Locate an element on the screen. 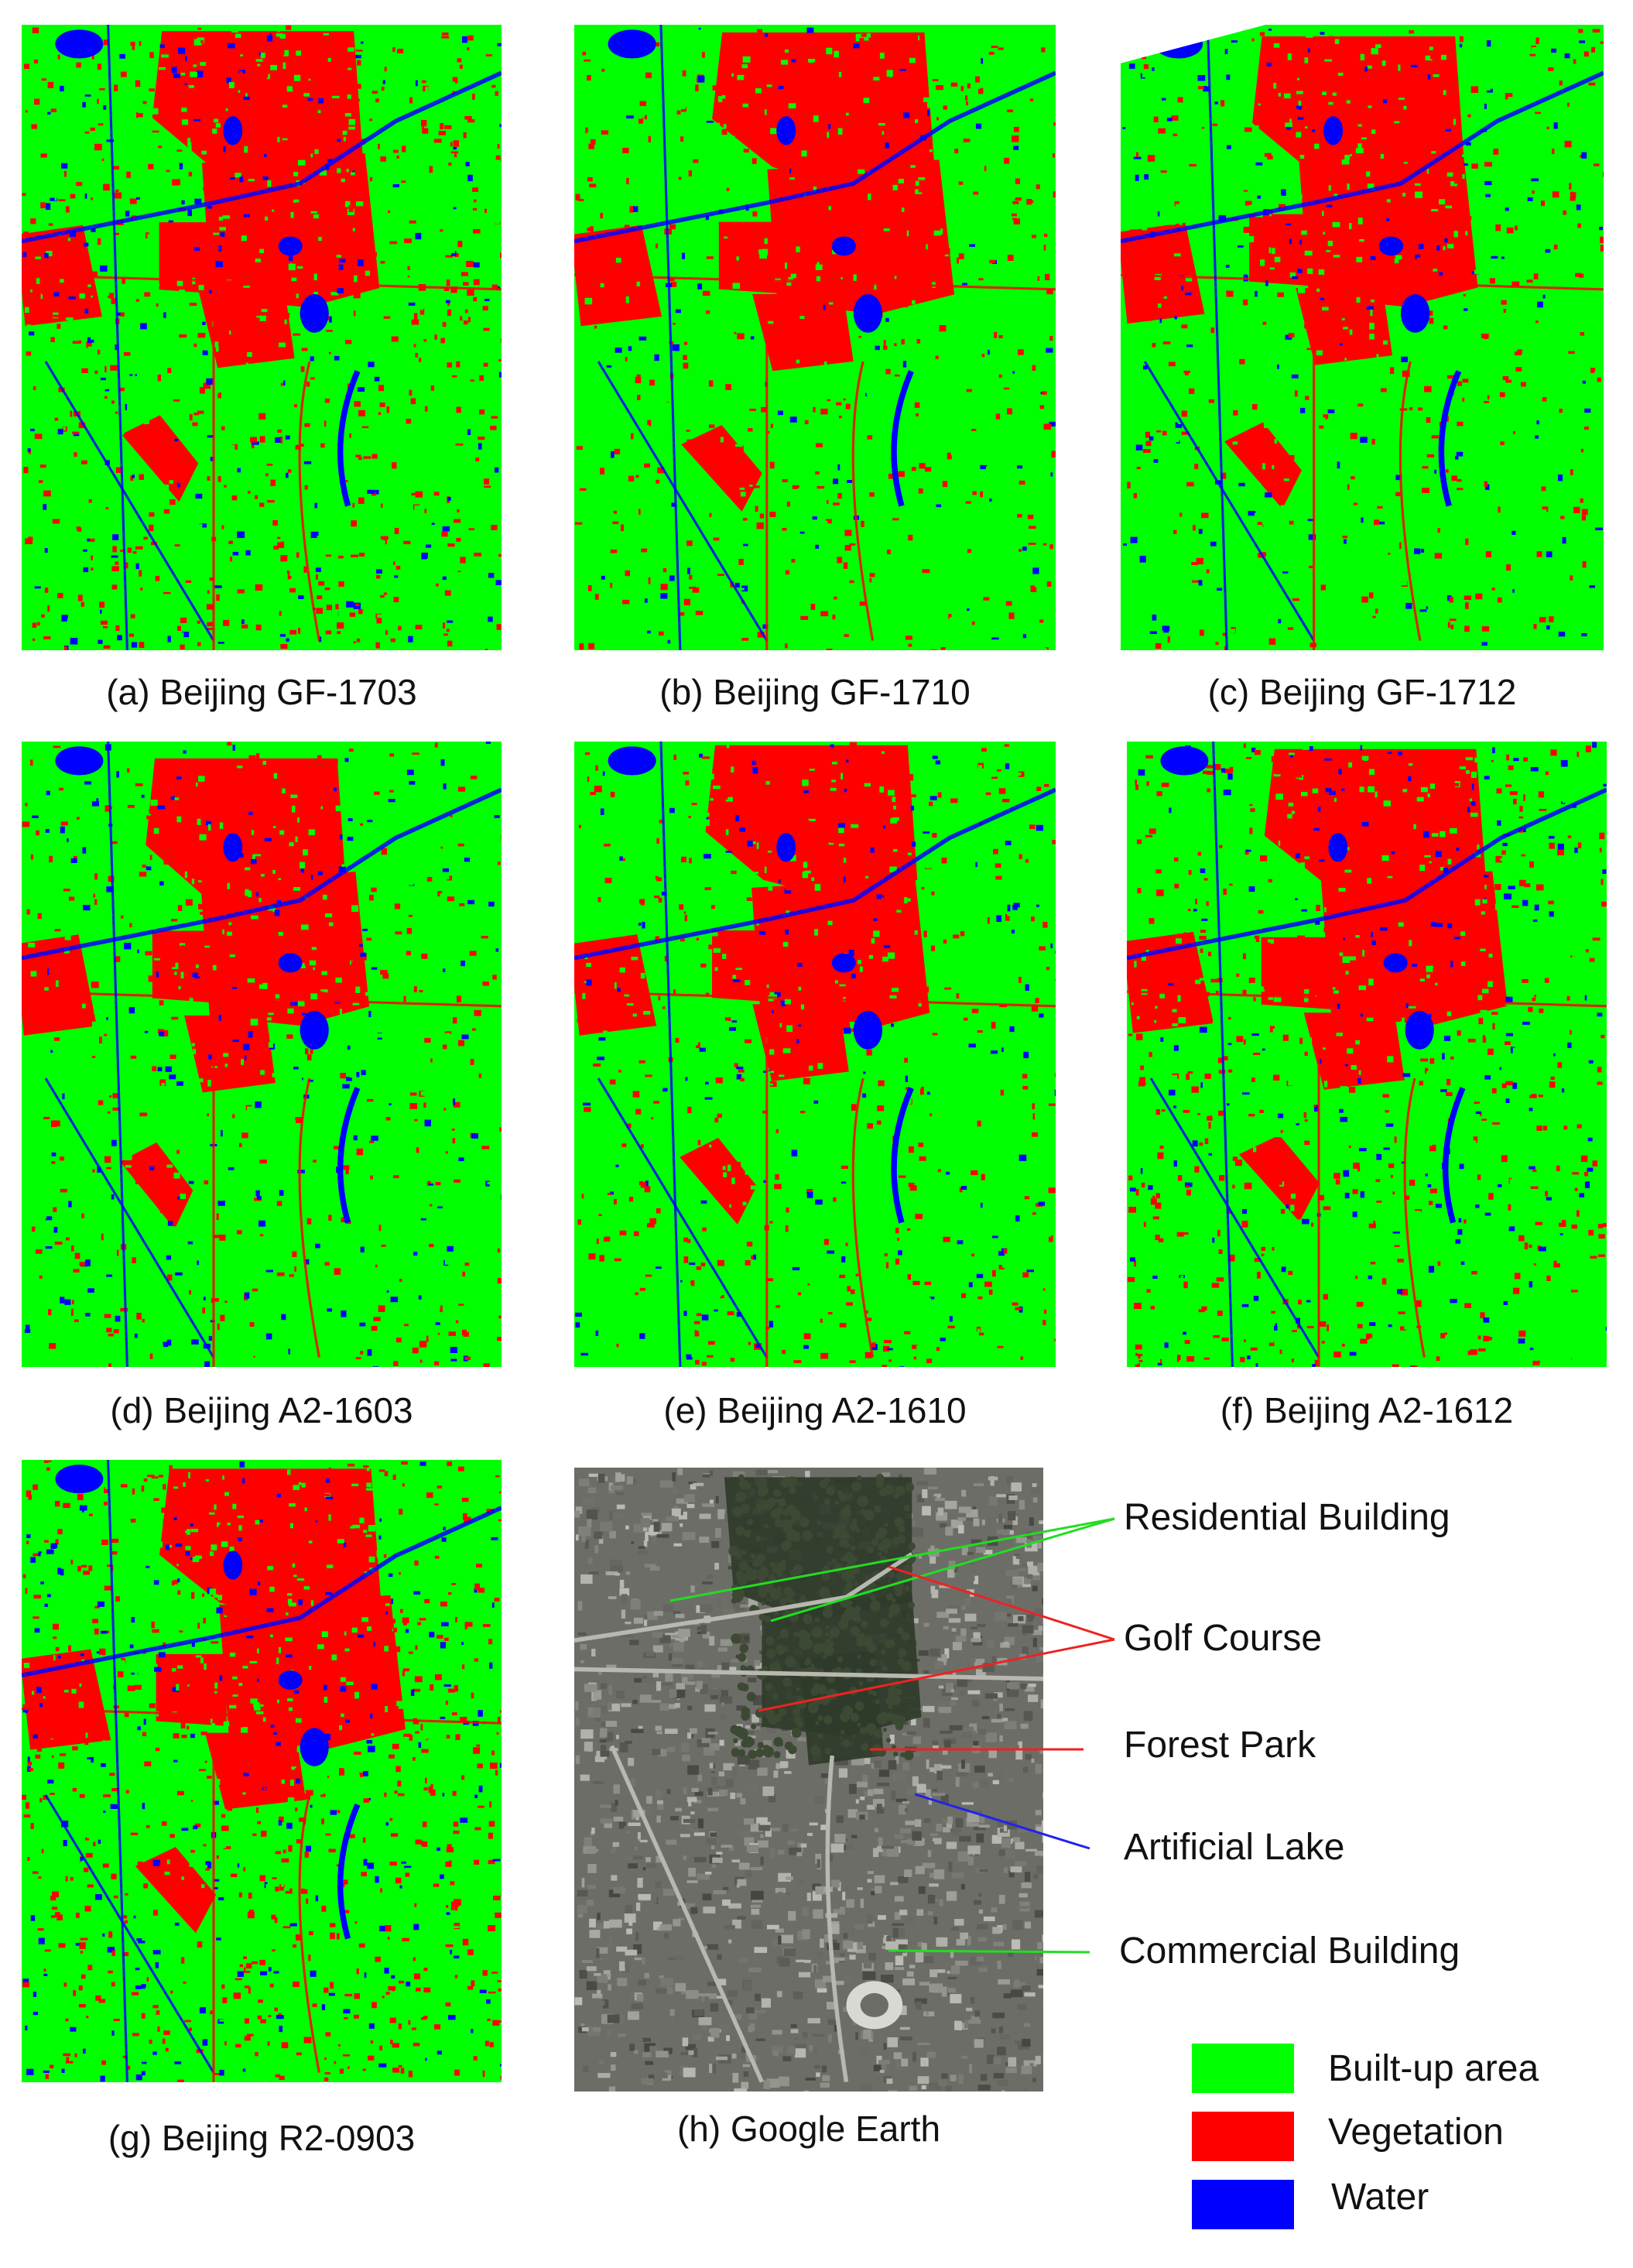  caption-h: (h) Google Earth is located at coordinates (808, 2129).